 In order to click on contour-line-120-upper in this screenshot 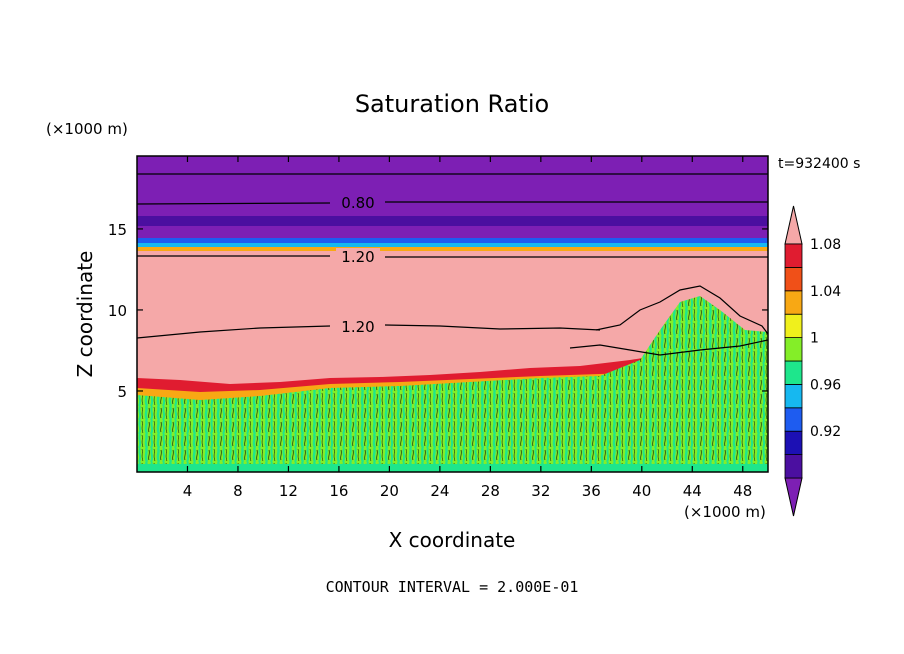, I will do `click(452, 256)`.